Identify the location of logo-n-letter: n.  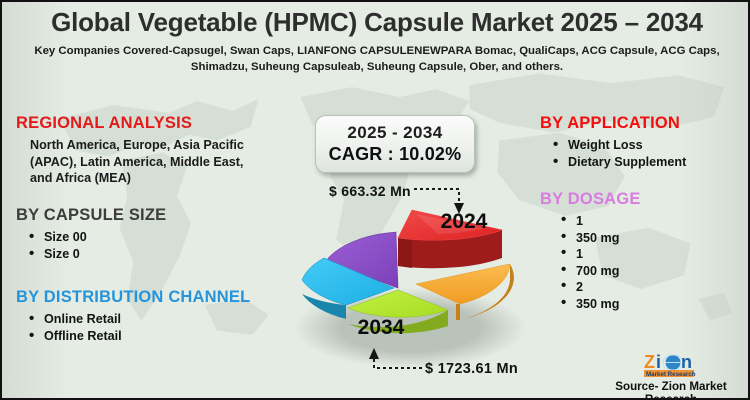
(686, 362).